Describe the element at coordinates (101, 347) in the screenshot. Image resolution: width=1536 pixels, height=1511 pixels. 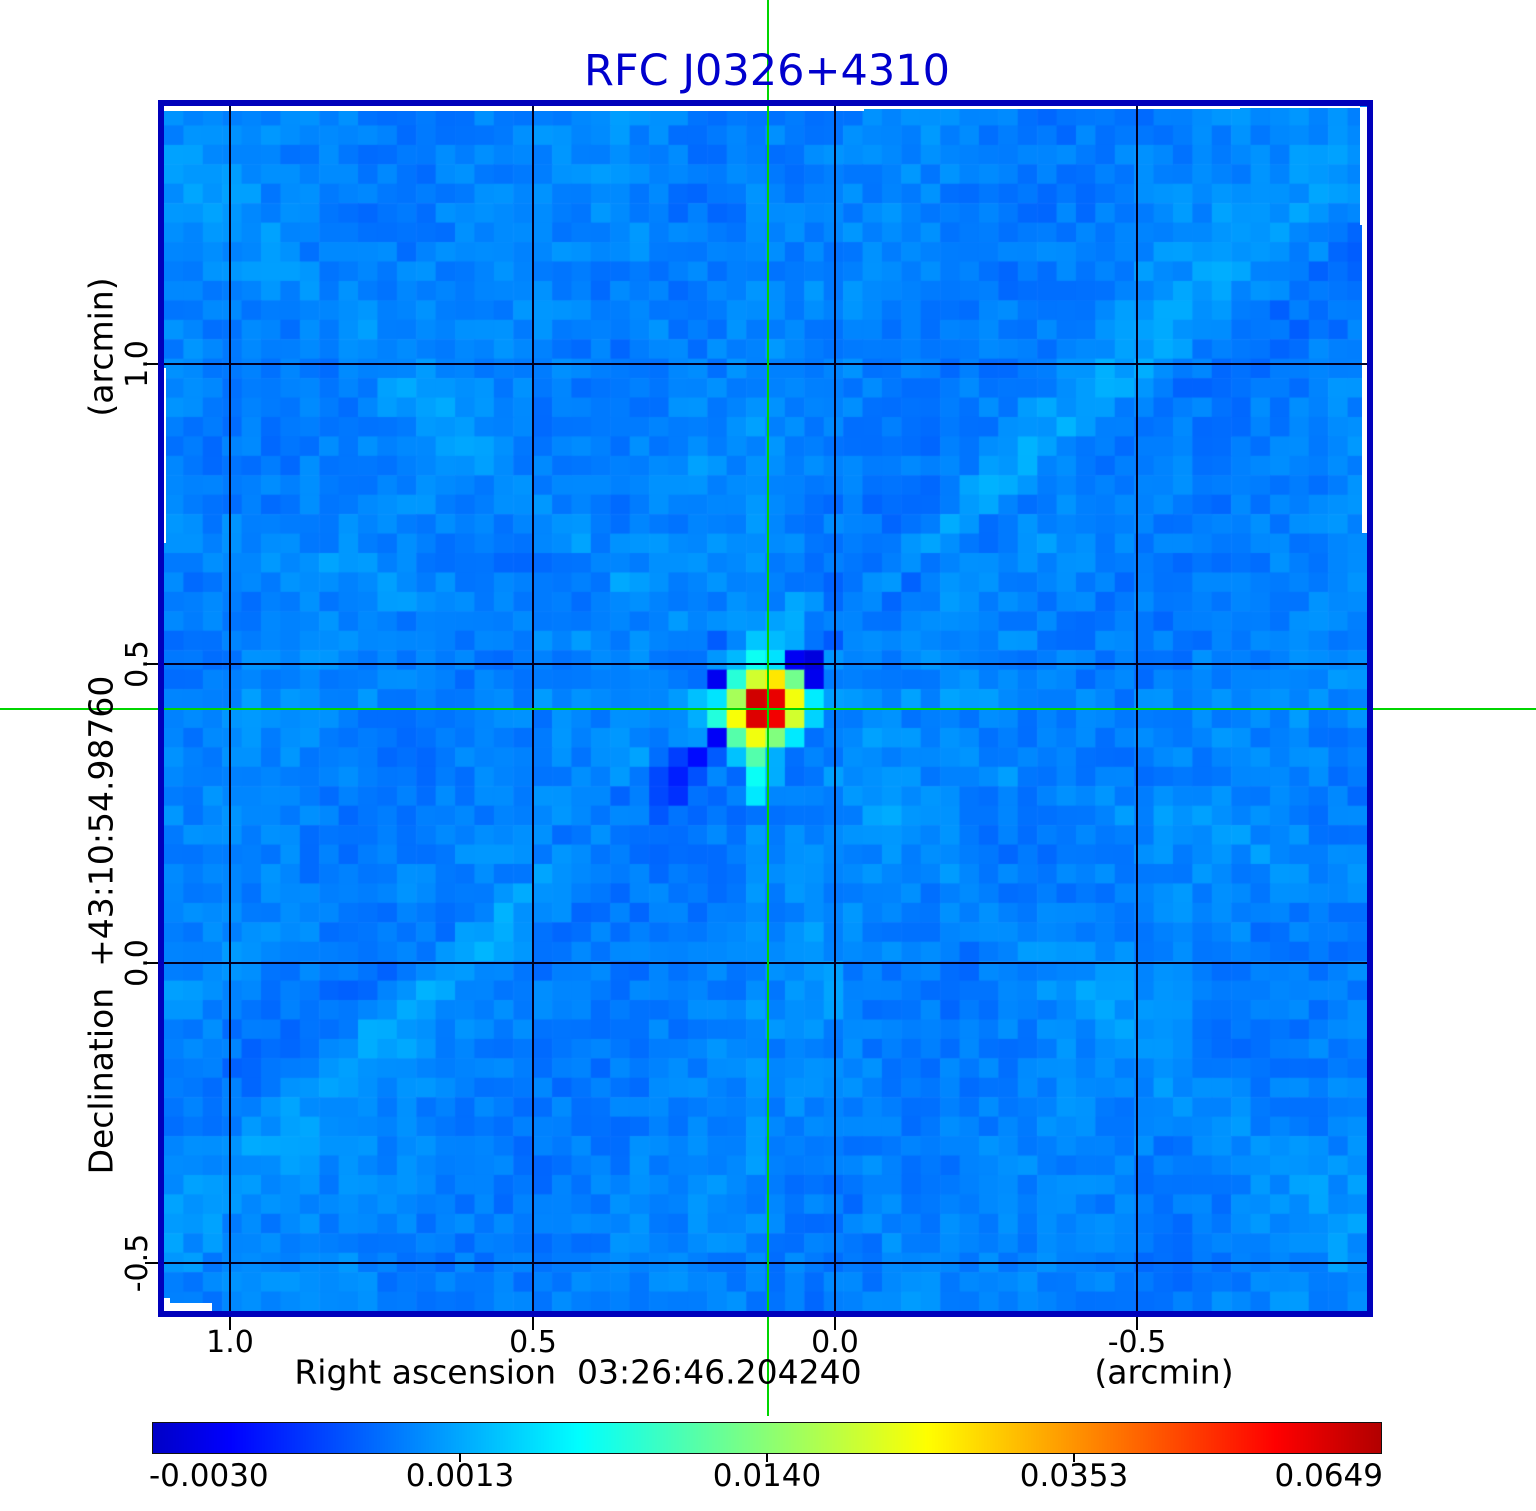
I see `y-axis-unit-label: (arcmin)` at that location.